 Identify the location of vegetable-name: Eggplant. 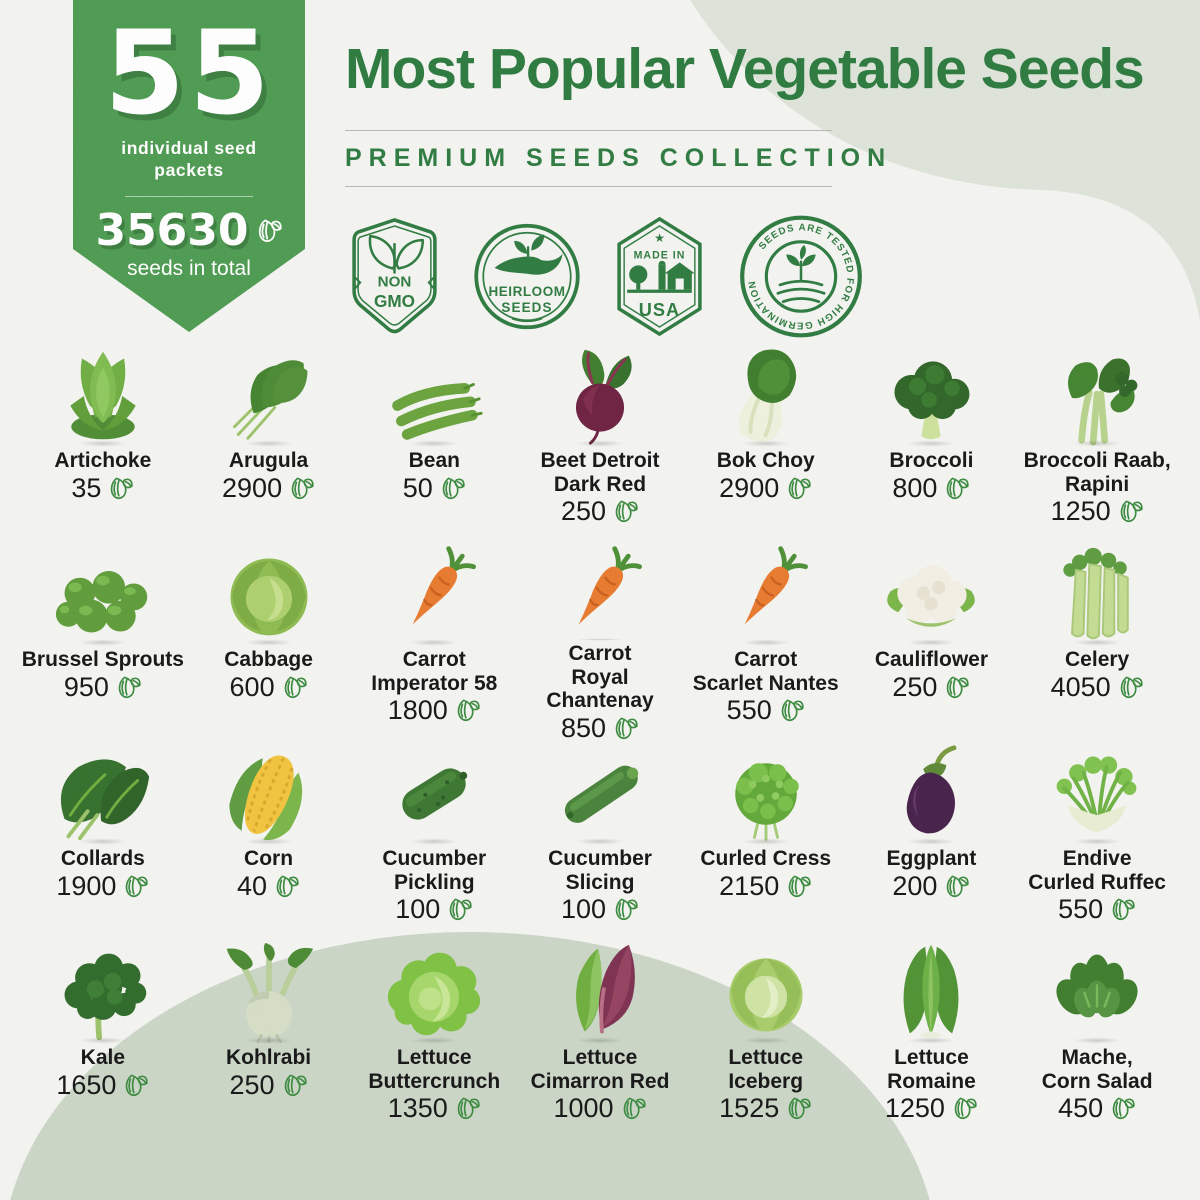
(931, 858).